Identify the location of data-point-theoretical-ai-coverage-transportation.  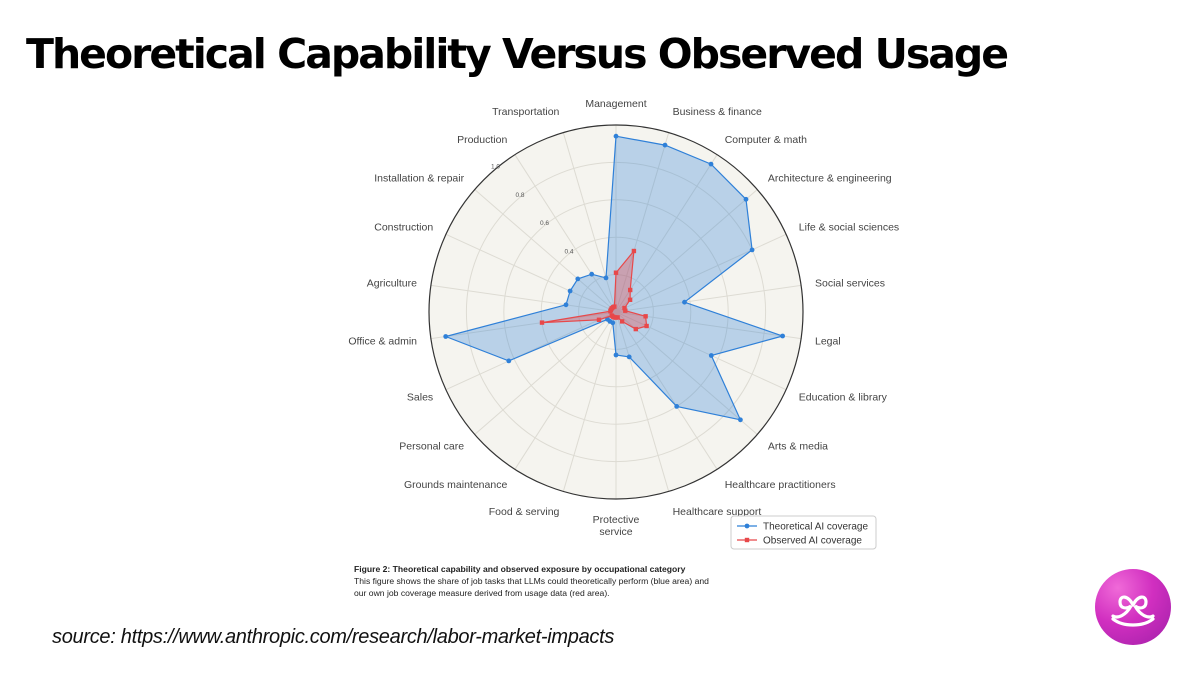
(606, 278).